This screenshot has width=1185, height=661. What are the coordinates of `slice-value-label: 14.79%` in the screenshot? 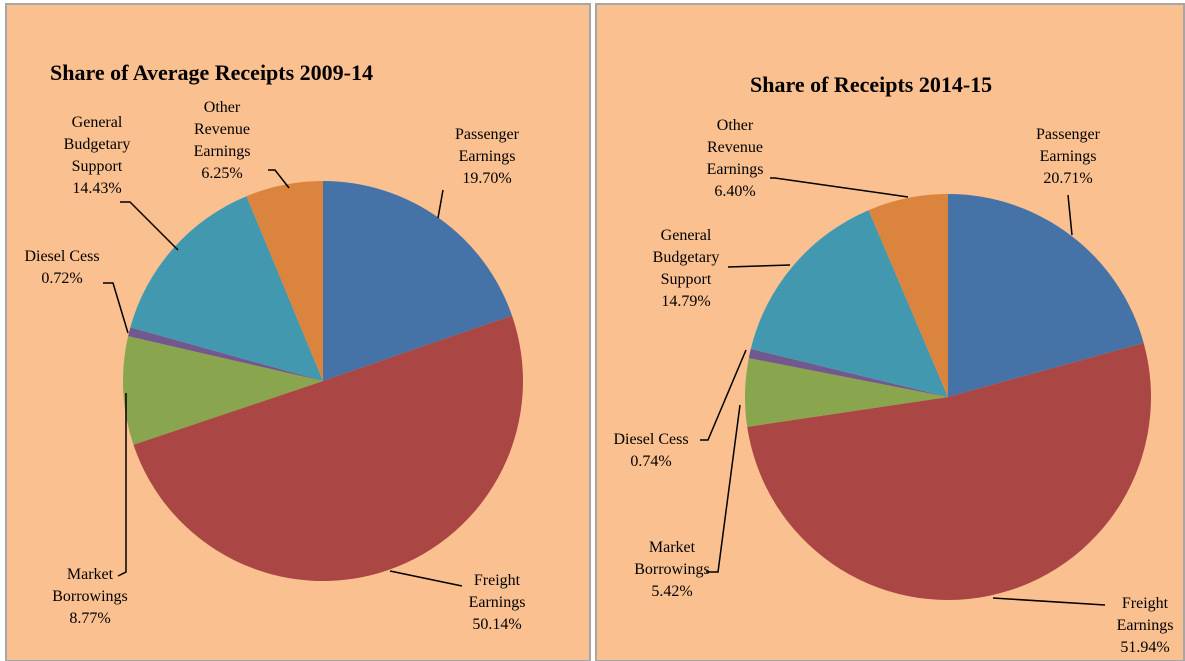 It's located at (686, 301).